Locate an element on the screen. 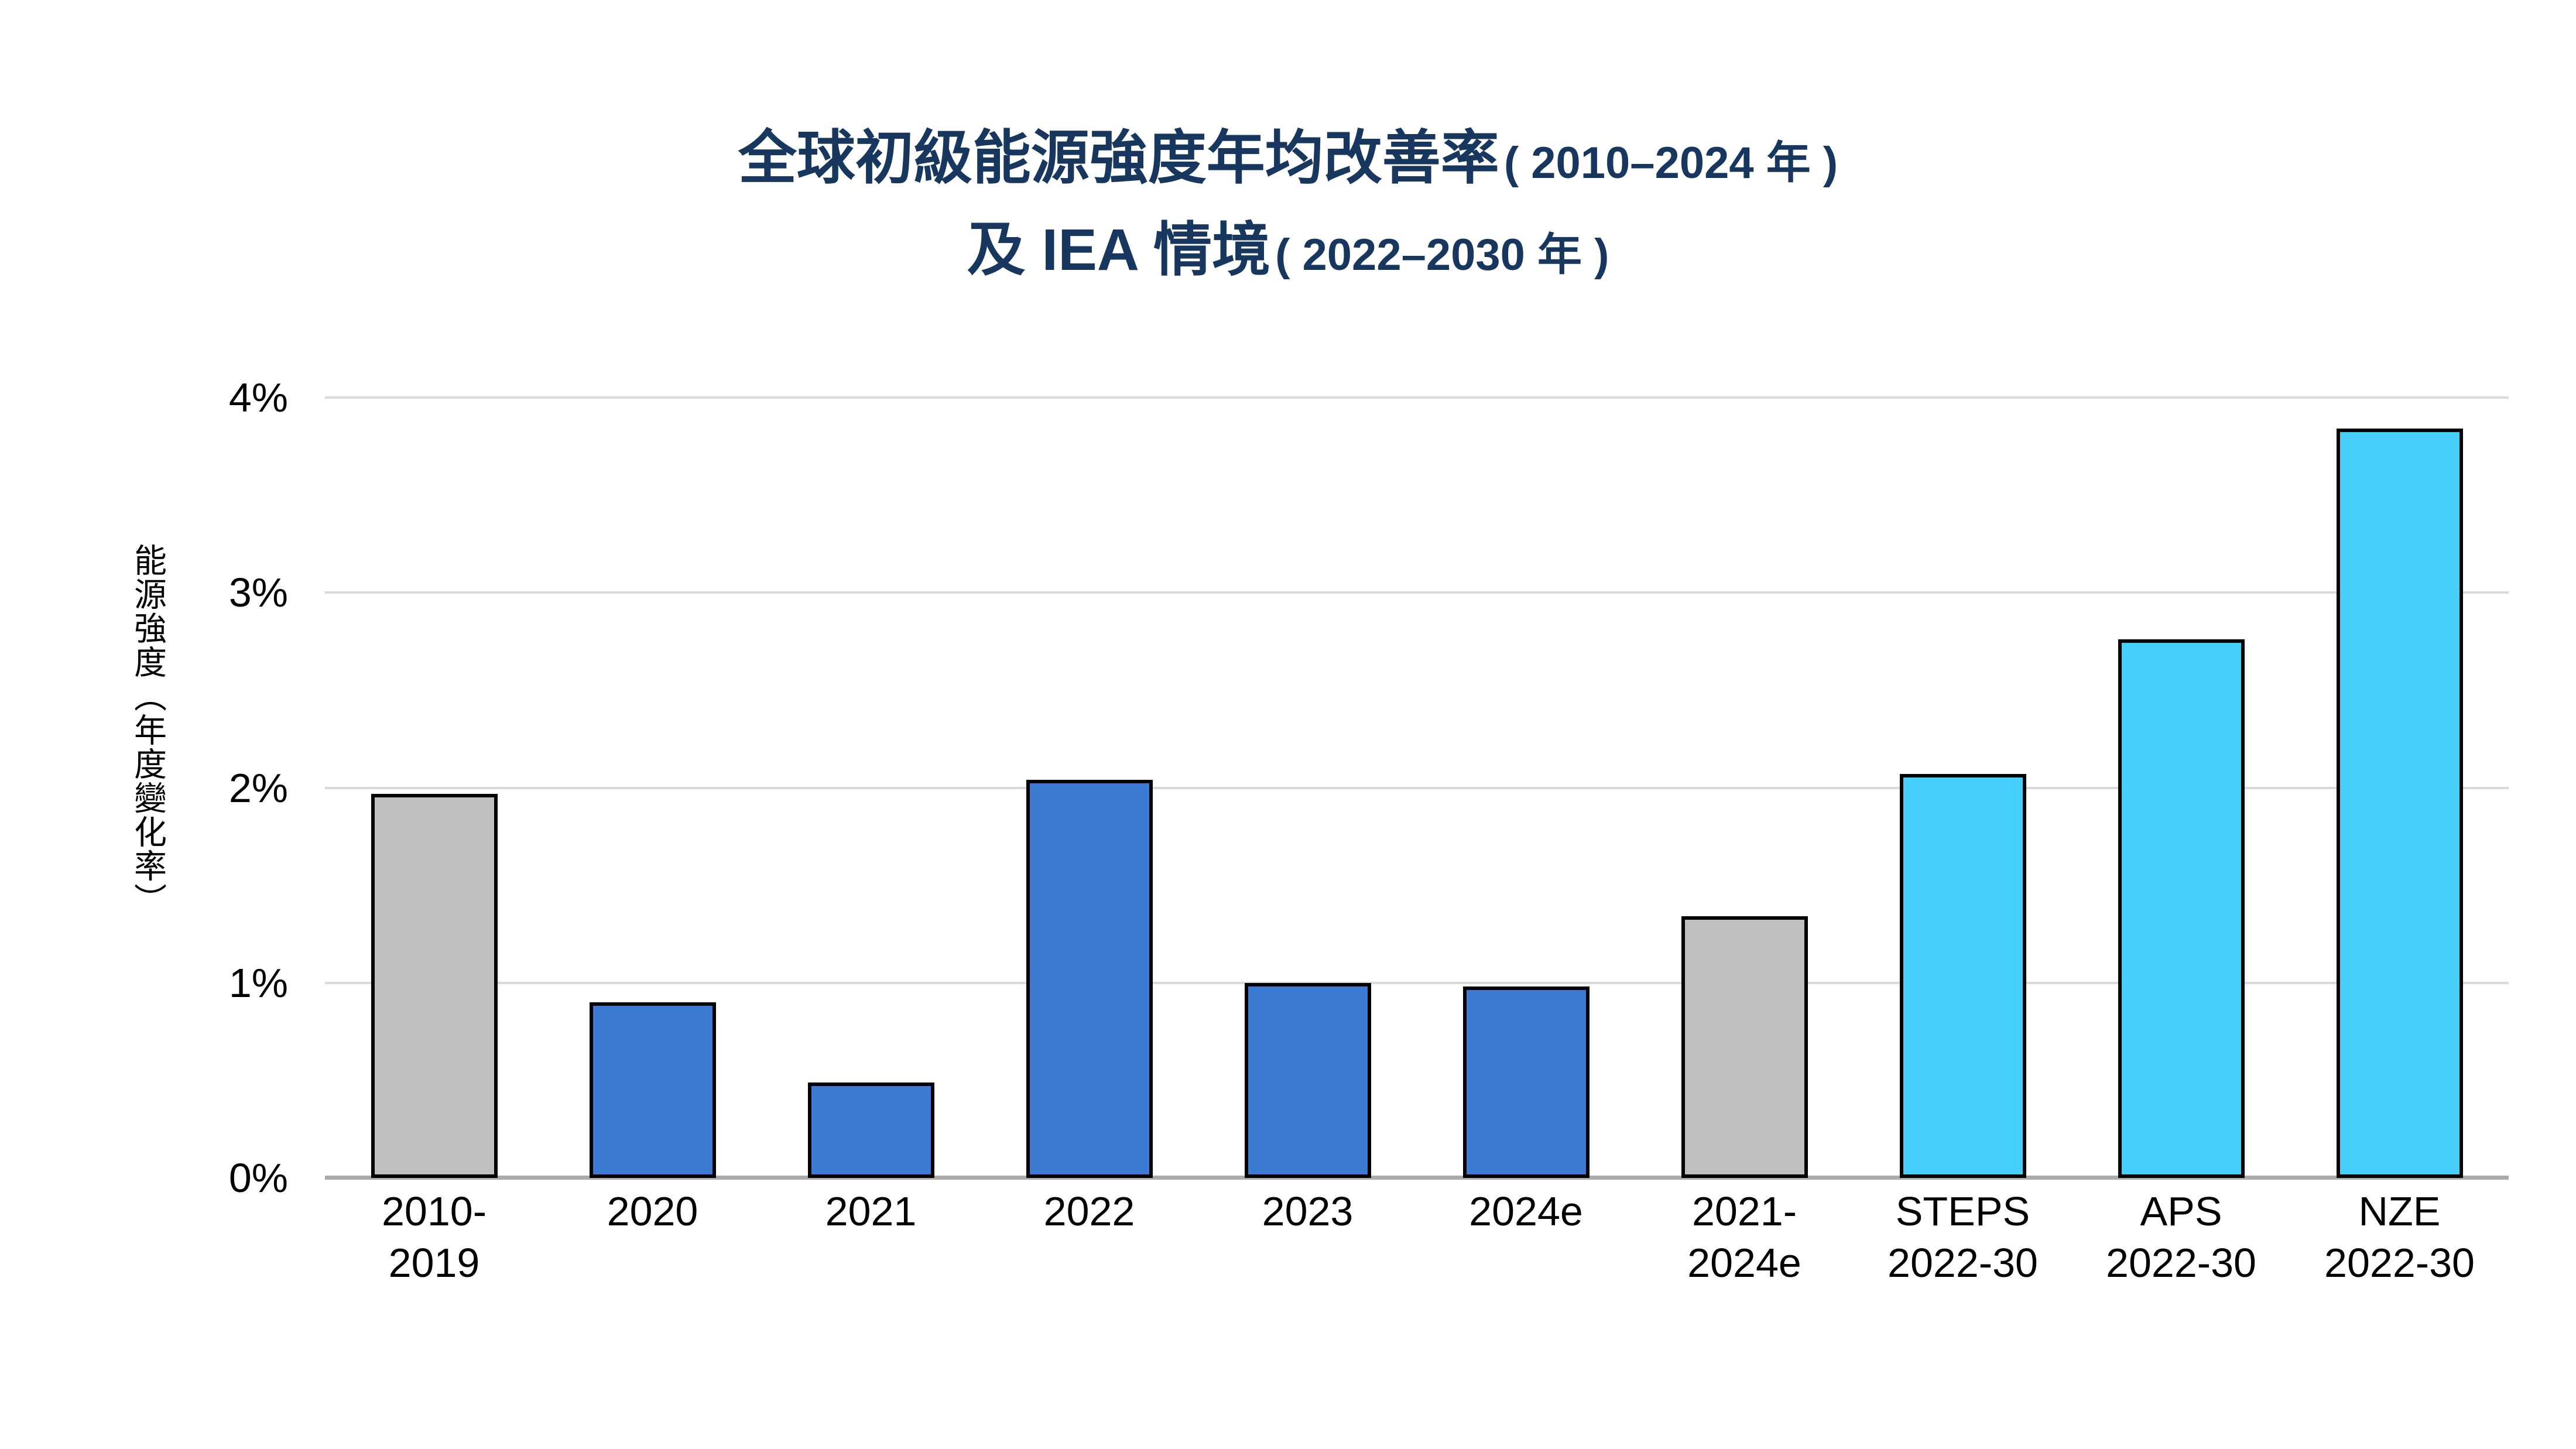 The image size is (2576, 1449). x-category-label-2021: 2021 is located at coordinates (871, 1211).